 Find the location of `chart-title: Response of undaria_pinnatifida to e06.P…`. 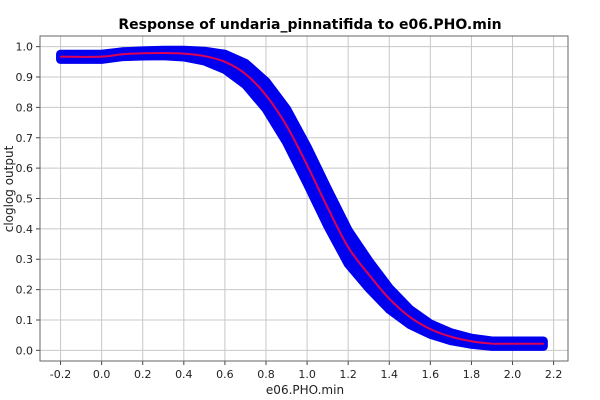

chart-title: Response of undaria_pinnatifida to e06.P… is located at coordinates (309, 25).